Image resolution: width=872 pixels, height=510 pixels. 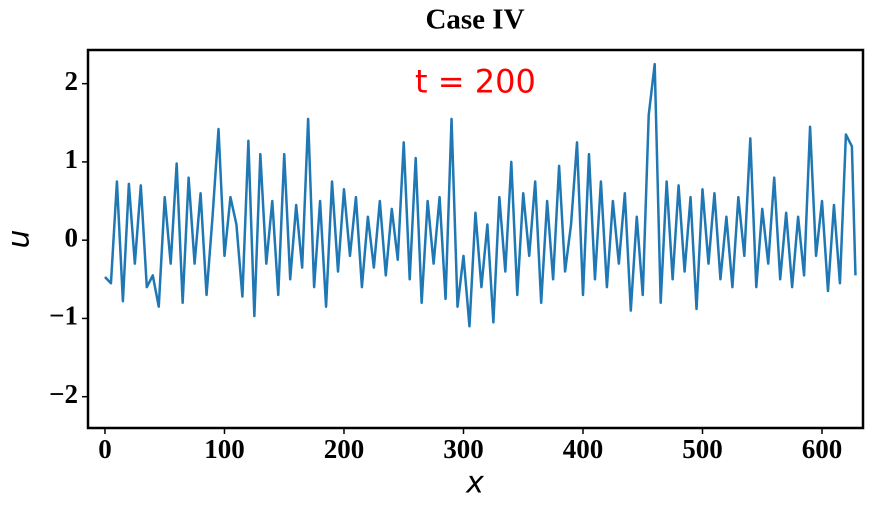 What do you see at coordinates (822, 449) in the screenshot?
I see `x-tick-label: 600` at bounding box center [822, 449].